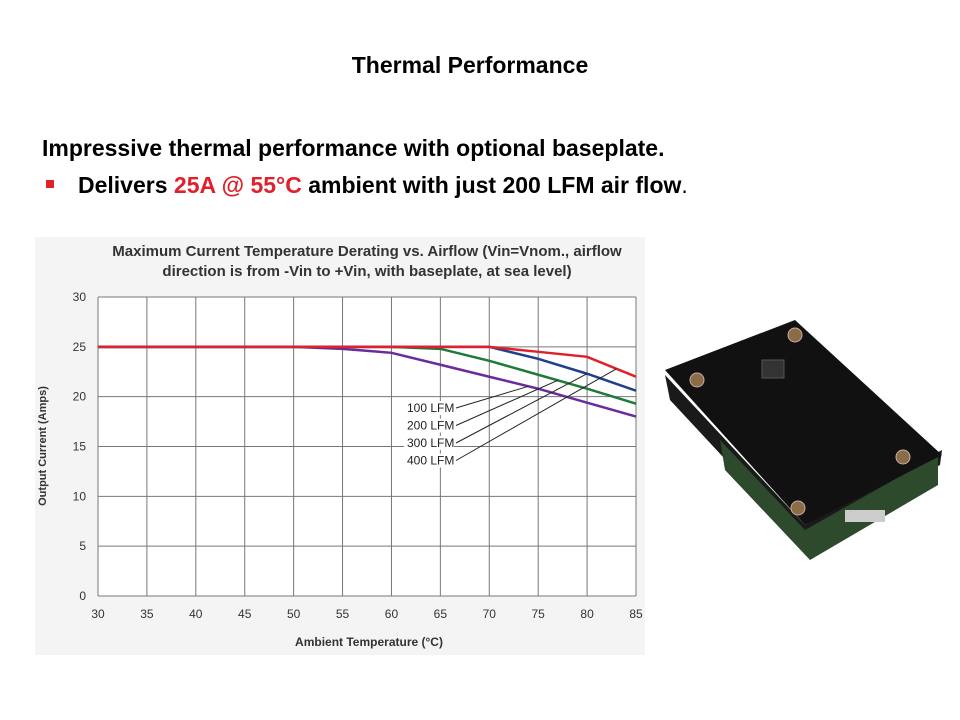 The height and width of the screenshot is (720, 960). What do you see at coordinates (82, 596) in the screenshot?
I see `y-tick-label: 0` at bounding box center [82, 596].